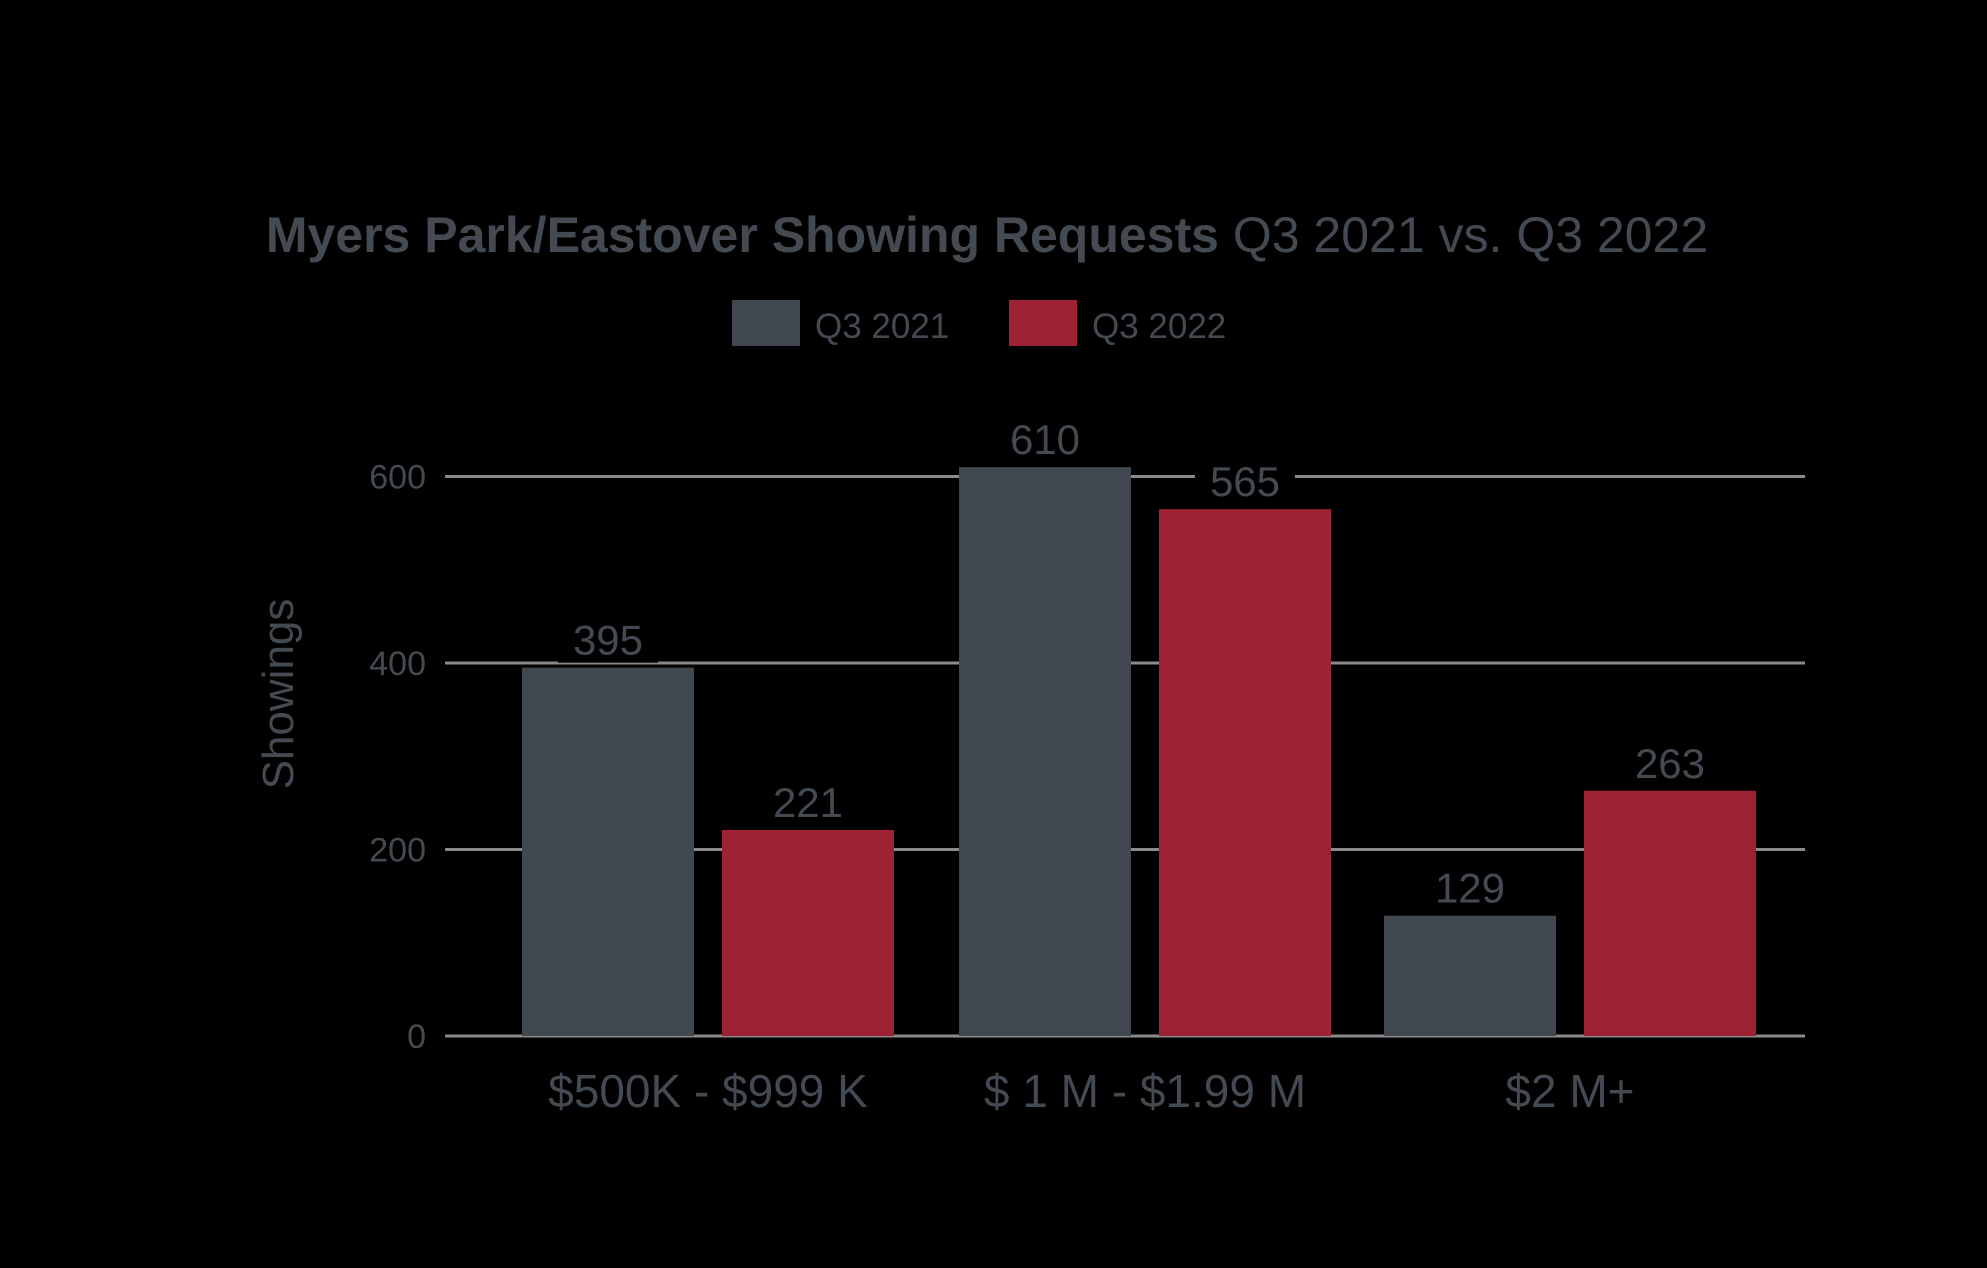  I want to click on y-axis-ticks: 0 200 400 600, so click(397, 758).